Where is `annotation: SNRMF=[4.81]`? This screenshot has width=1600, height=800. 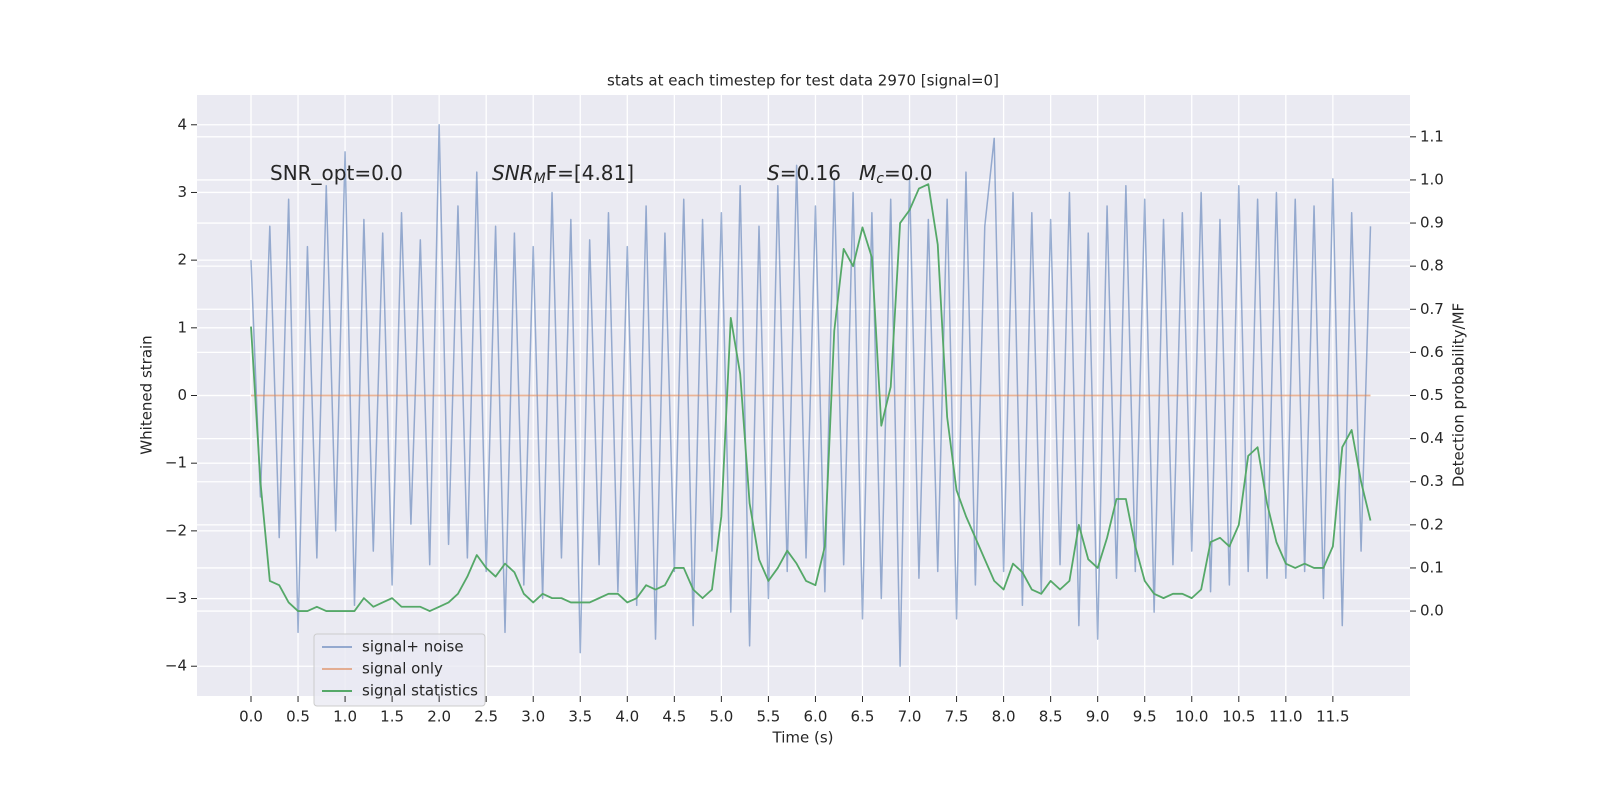 annotation: SNRMF=[4.81] is located at coordinates (563, 174).